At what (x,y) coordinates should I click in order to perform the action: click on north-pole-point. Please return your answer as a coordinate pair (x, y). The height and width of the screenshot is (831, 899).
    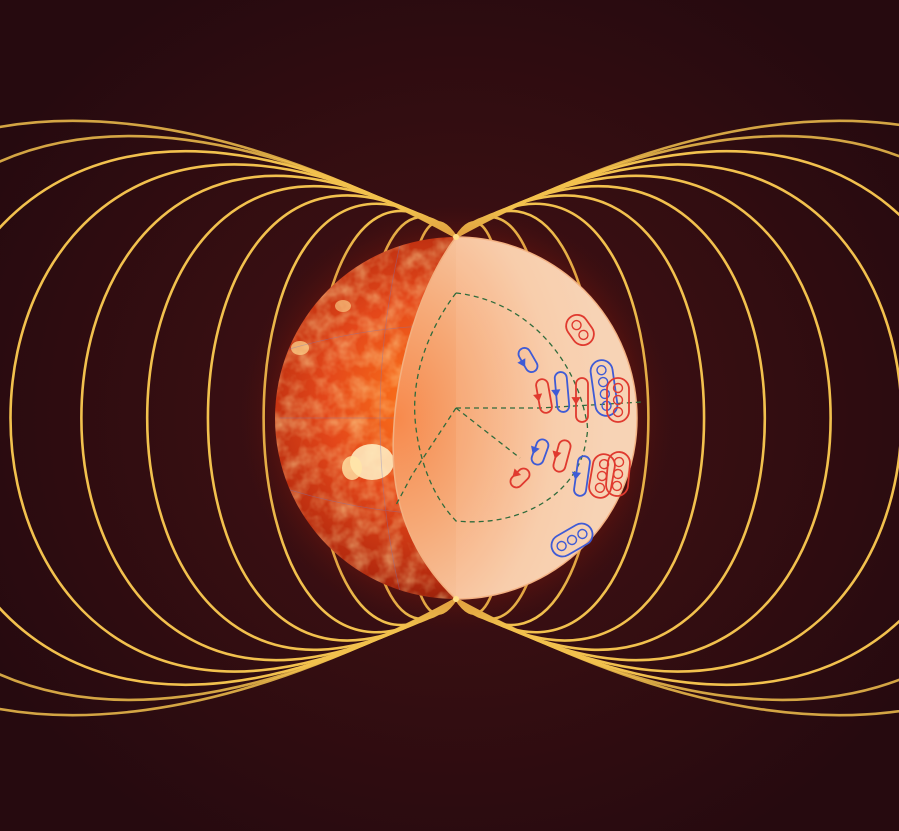
    Looking at the image, I should click on (456, 237).